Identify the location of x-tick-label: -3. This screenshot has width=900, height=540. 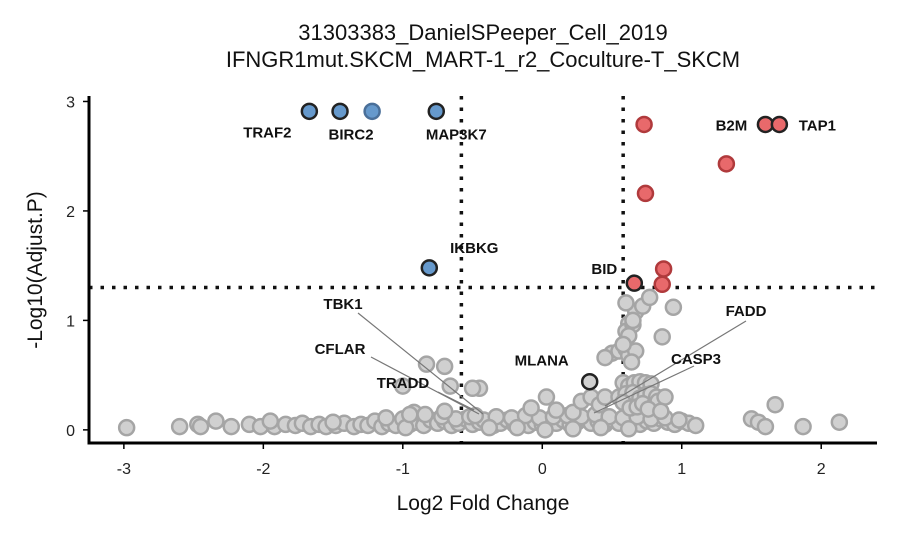
(124, 469).